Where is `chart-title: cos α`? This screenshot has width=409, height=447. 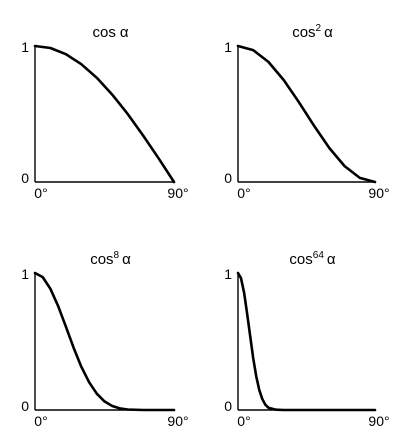 chart-title: cos α is located at coordinates (110, 32).